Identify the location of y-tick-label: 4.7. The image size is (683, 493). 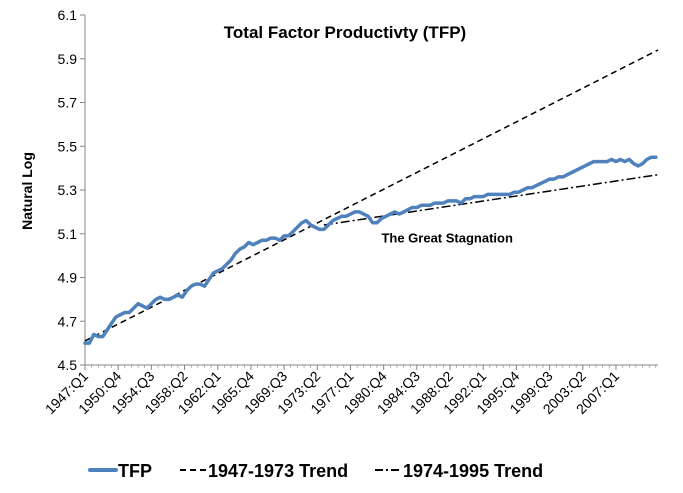
(68, 321).